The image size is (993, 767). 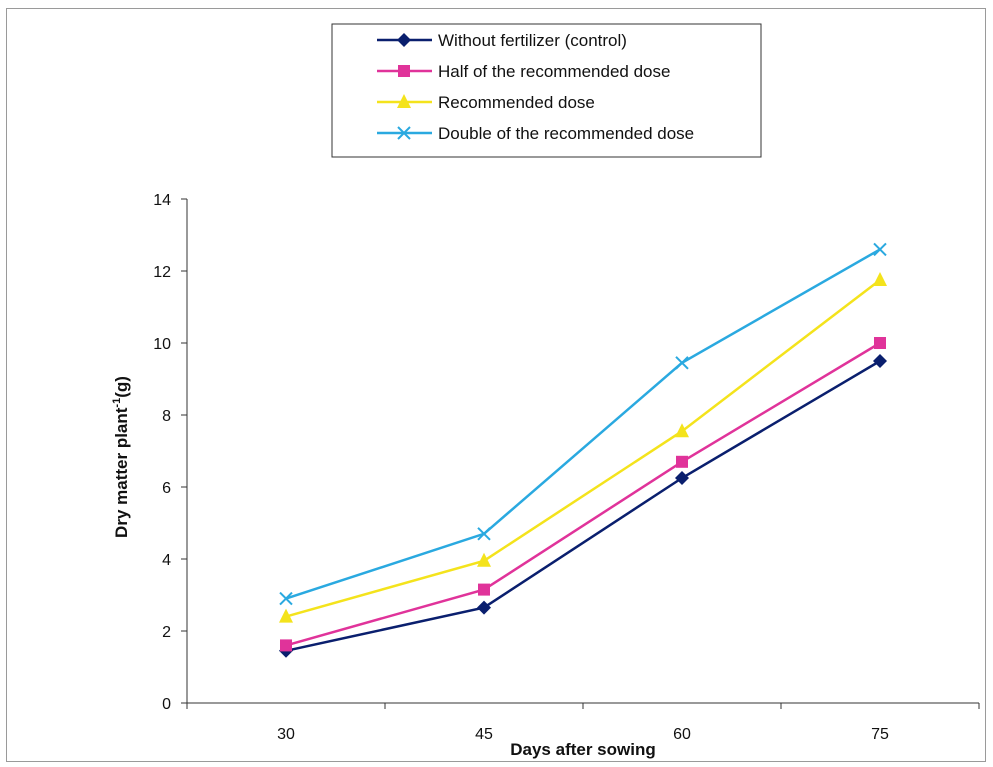 What do you see at coordinates (516, 102) in the screenshot?
I see `legend-label: Recommended dose` at bounding box center [516, 102].